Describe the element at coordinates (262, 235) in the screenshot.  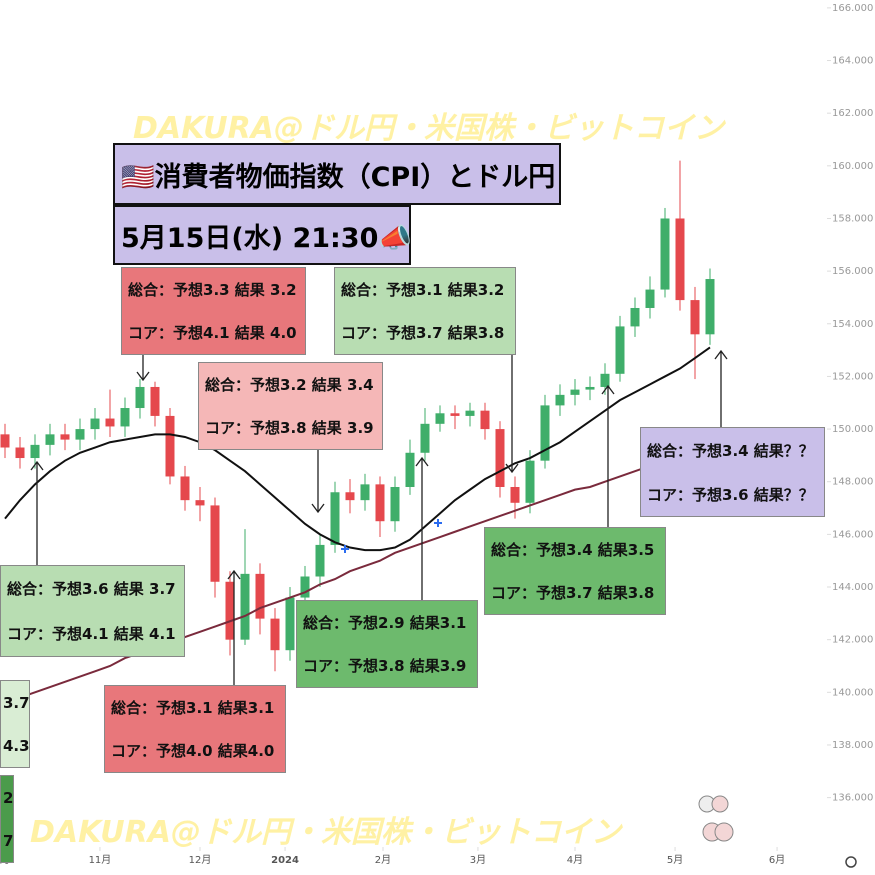
I see `subtitle-box: 5月15日(水) 21:30📣` at that location.